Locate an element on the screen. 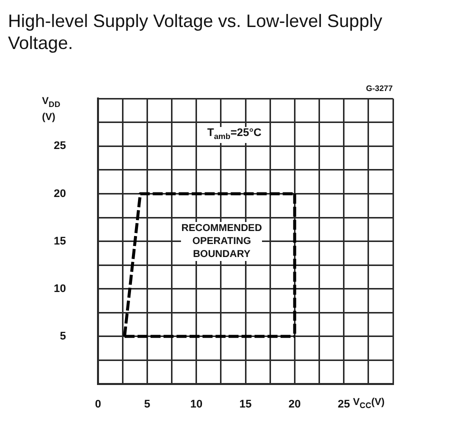 This screenshot has height=426, width=460. y-tick-label: 10 is located at coordinates (60, 288).